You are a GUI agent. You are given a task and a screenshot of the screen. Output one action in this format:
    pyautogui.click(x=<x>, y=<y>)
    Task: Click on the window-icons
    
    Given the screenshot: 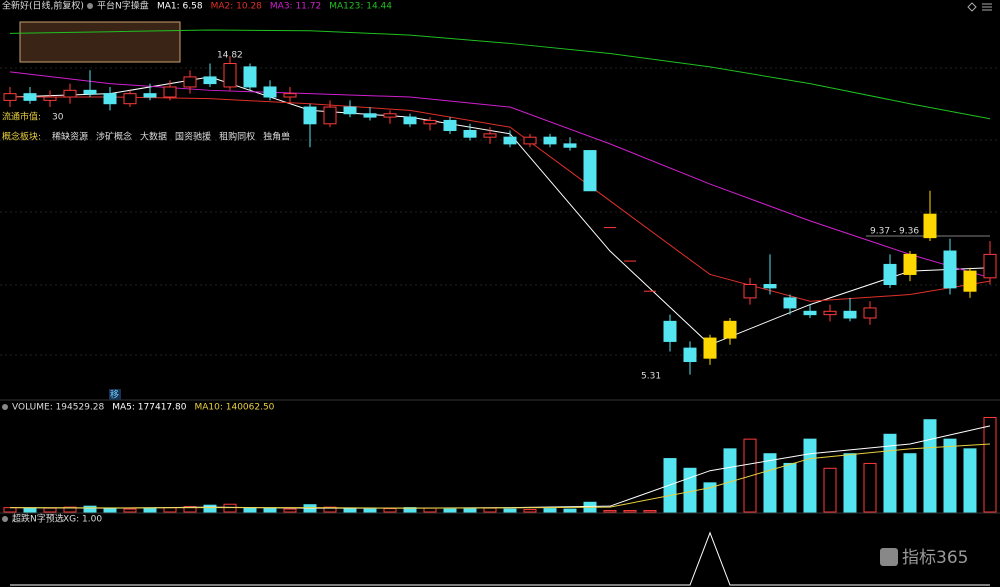 What is the action you would take?
    pyautogui.click(x=979, y=7)
    